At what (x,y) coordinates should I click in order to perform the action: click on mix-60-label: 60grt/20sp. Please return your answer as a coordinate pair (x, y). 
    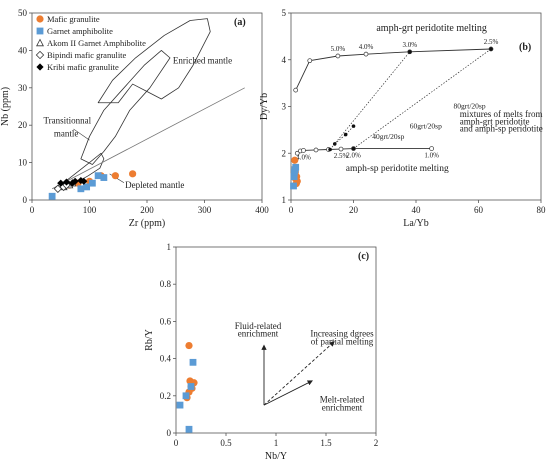
    Looking at the image, I should click on (426, 125).